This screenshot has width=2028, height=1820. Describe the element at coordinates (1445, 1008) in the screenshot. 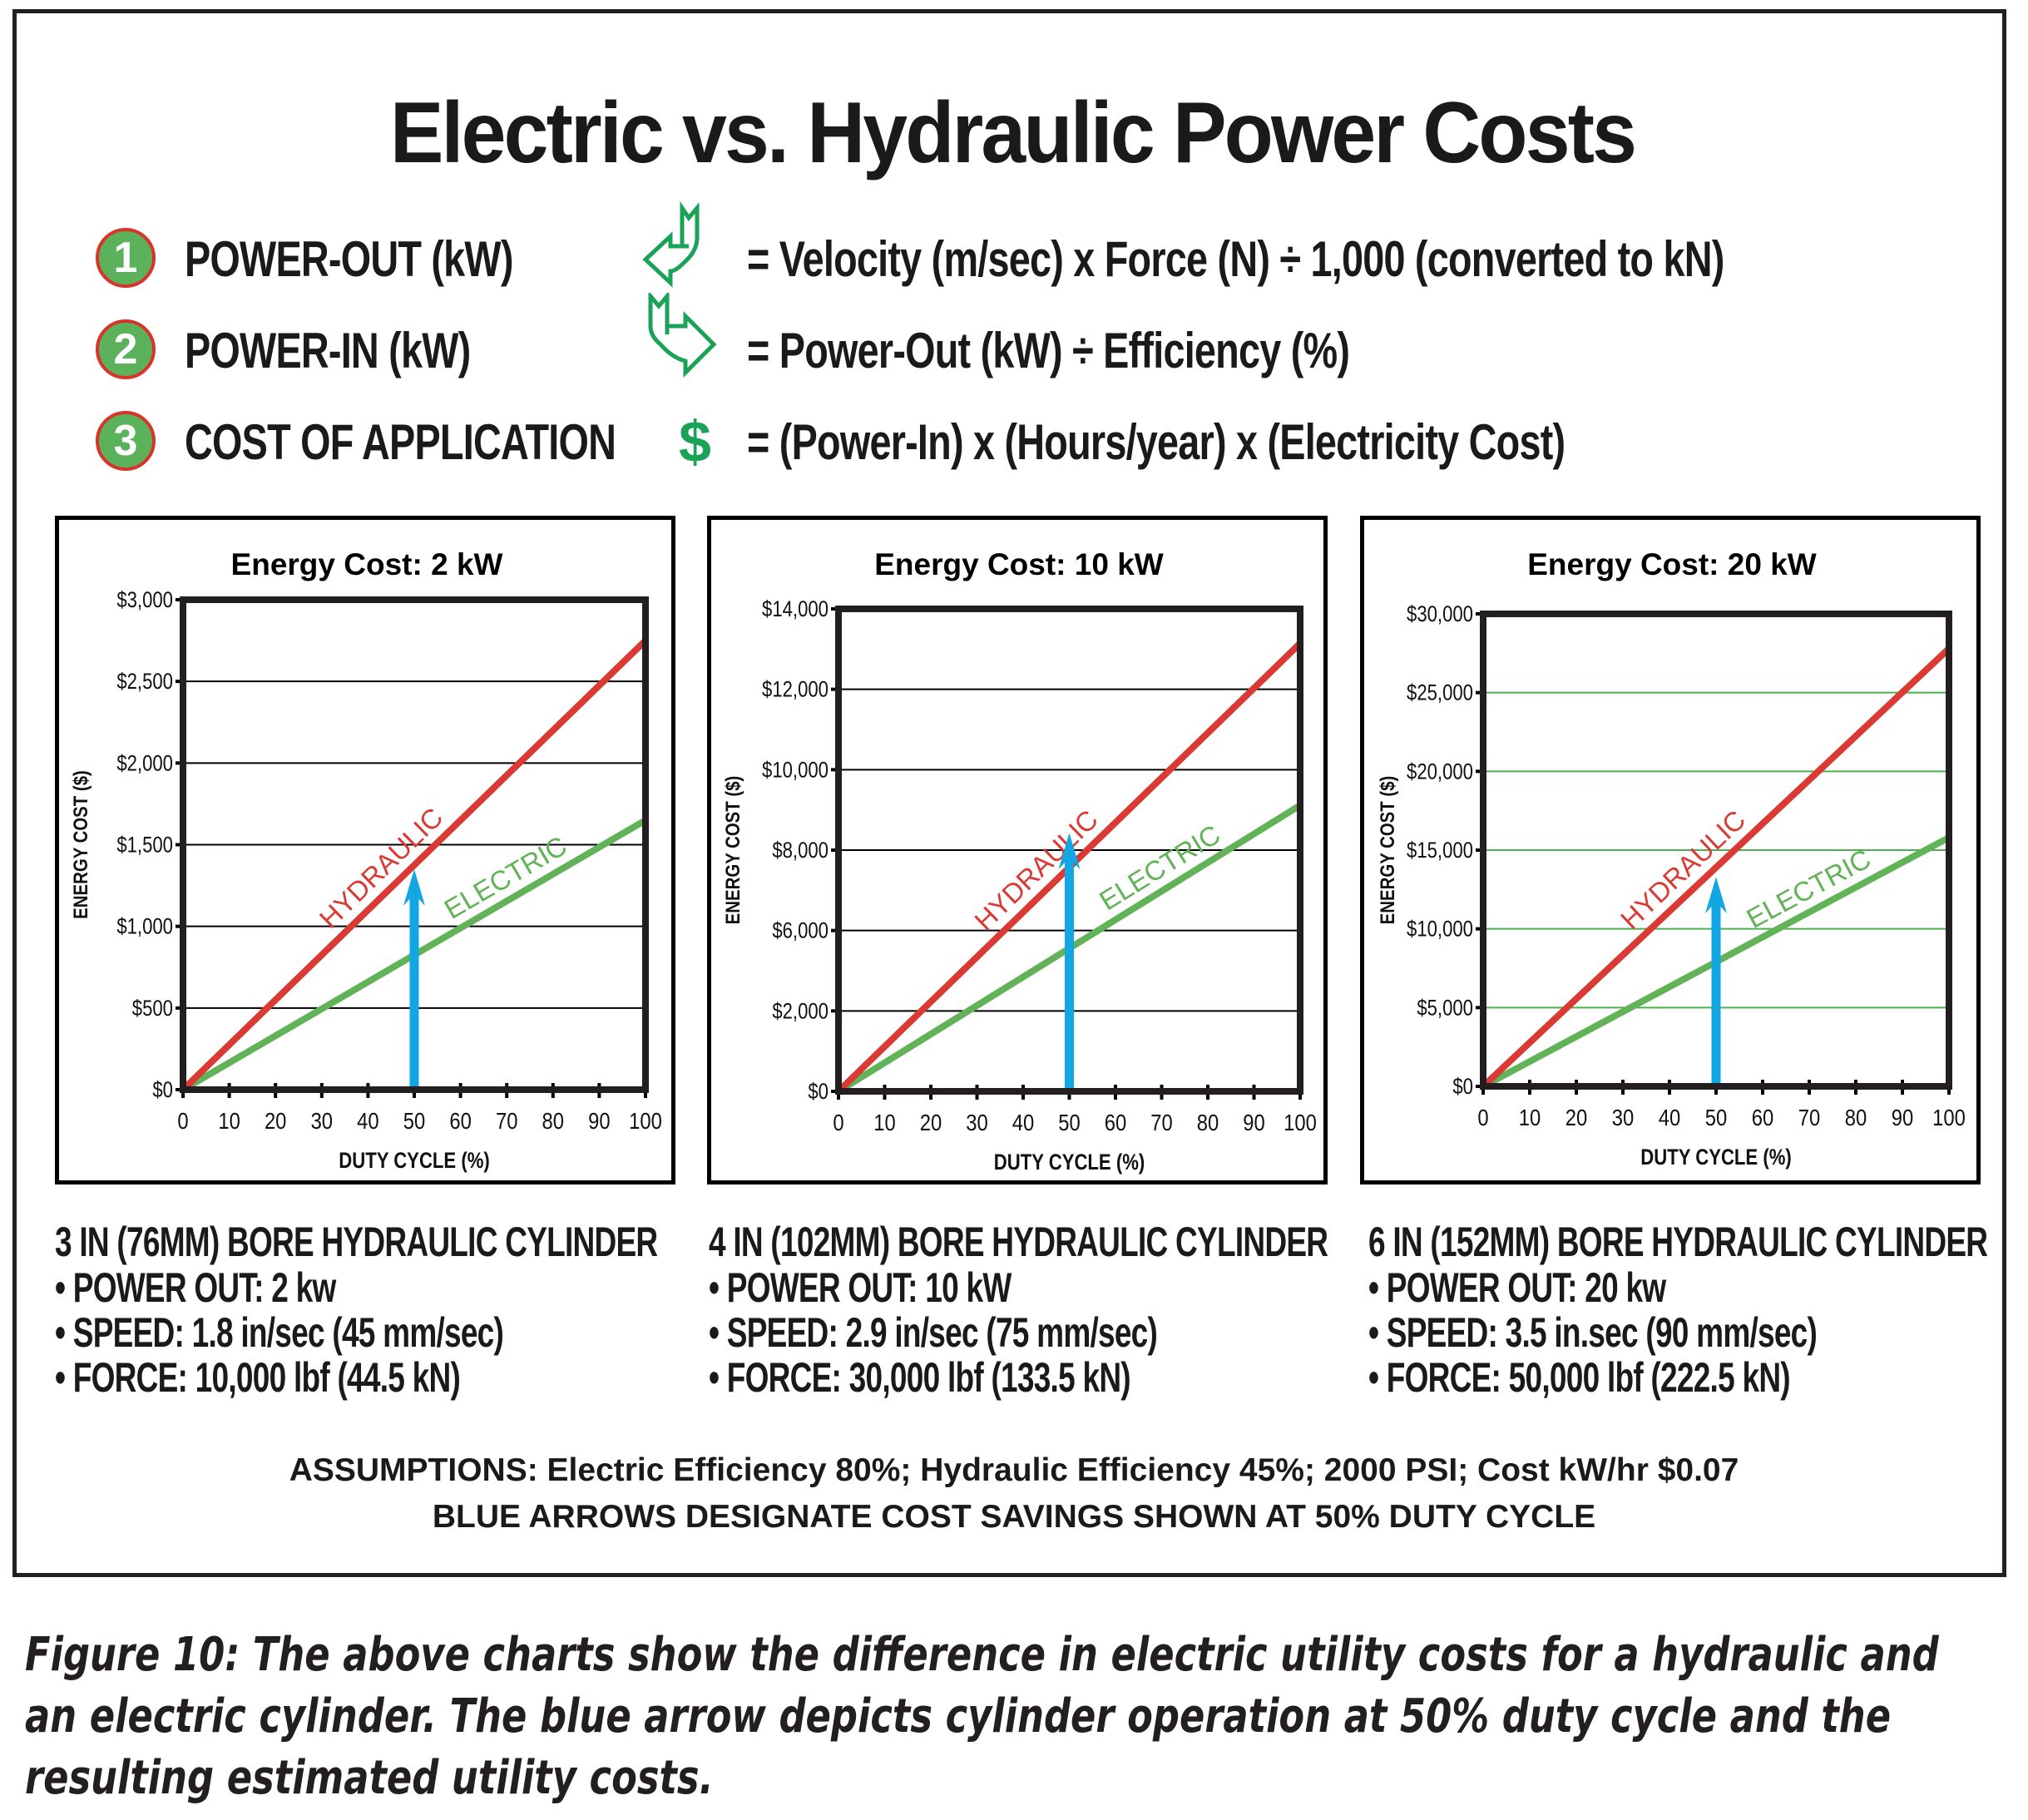

I see `y-tick-label: $5,000` at that location.